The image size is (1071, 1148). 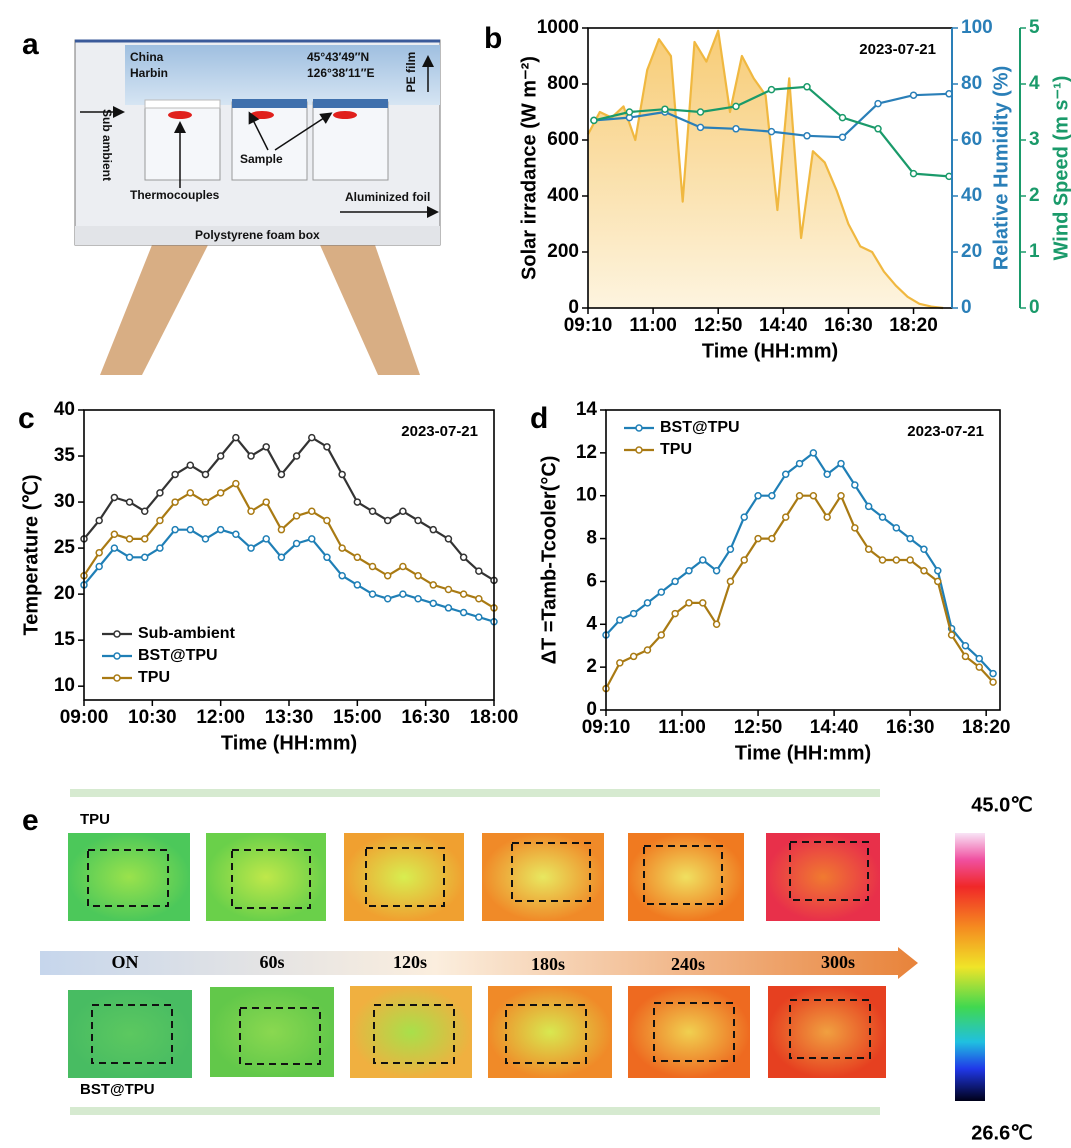 What do you see at coordinates (180, 115) in the screenshot?
I see `thermocouple` at bounding box center [180, 115].